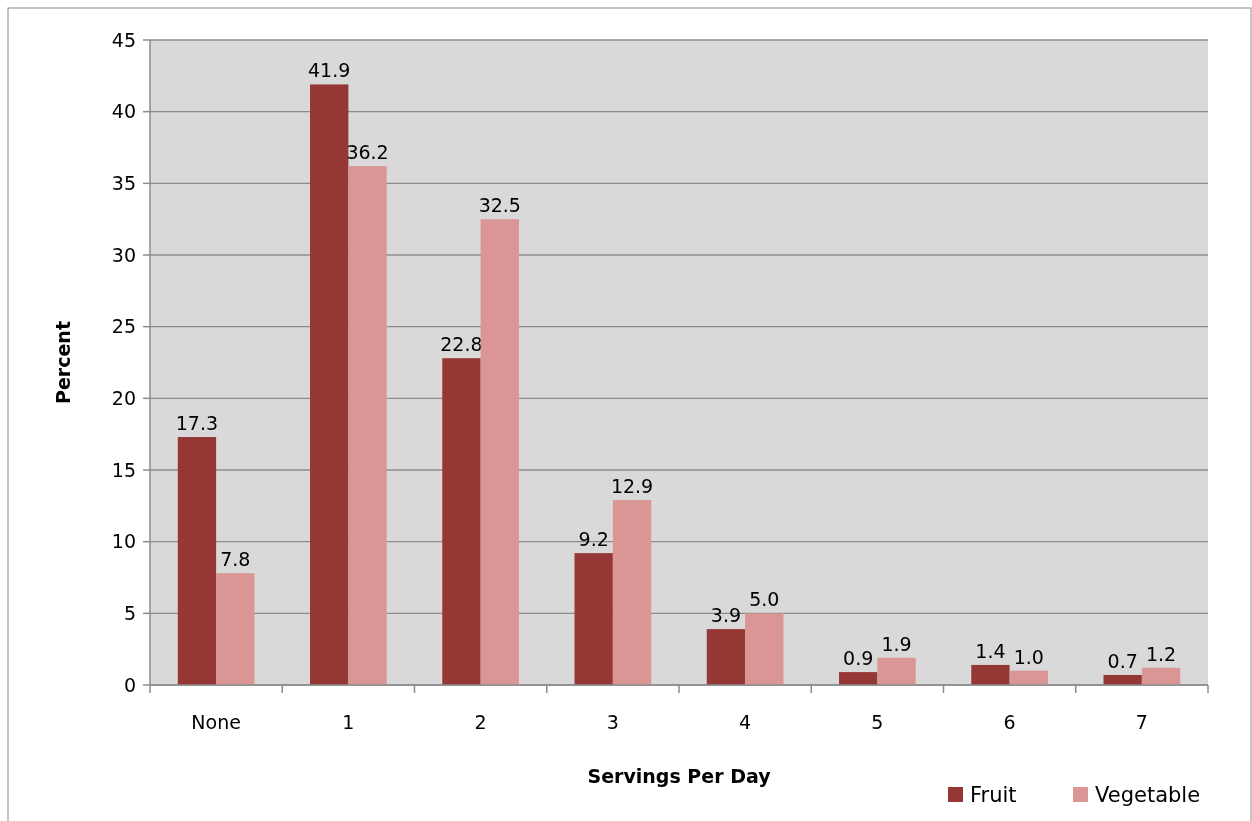 Image resolution: width=1252 pixels, height=821 pixels. What do you see at coordinates (499, 205) in the screenshot?
I see `data-label: 32.5` at bounding box center [499, 205].